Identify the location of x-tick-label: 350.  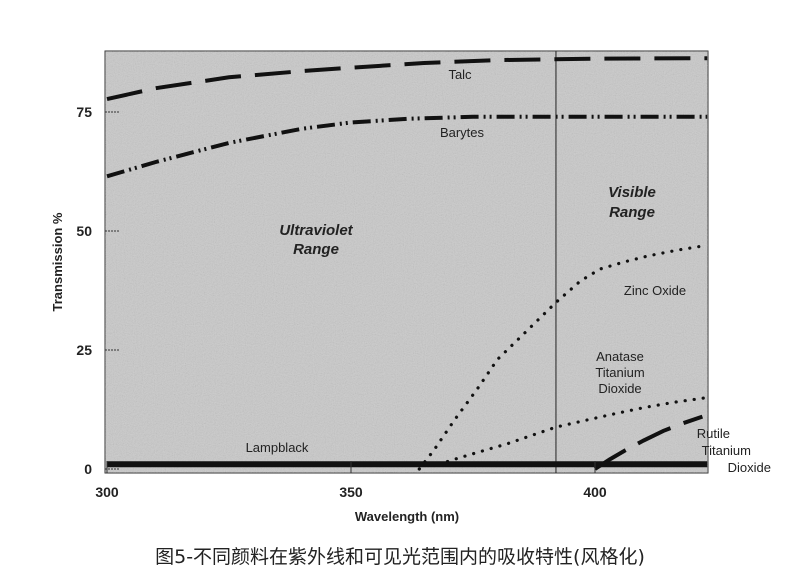
(351, 492).